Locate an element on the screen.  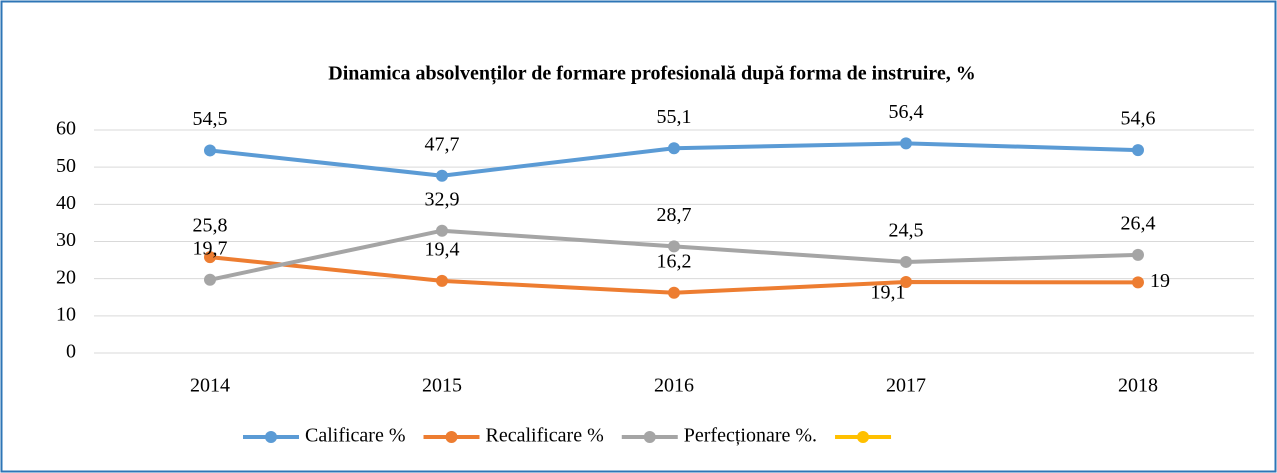
data-label: 28,7 is located at coordinates (674, 215).